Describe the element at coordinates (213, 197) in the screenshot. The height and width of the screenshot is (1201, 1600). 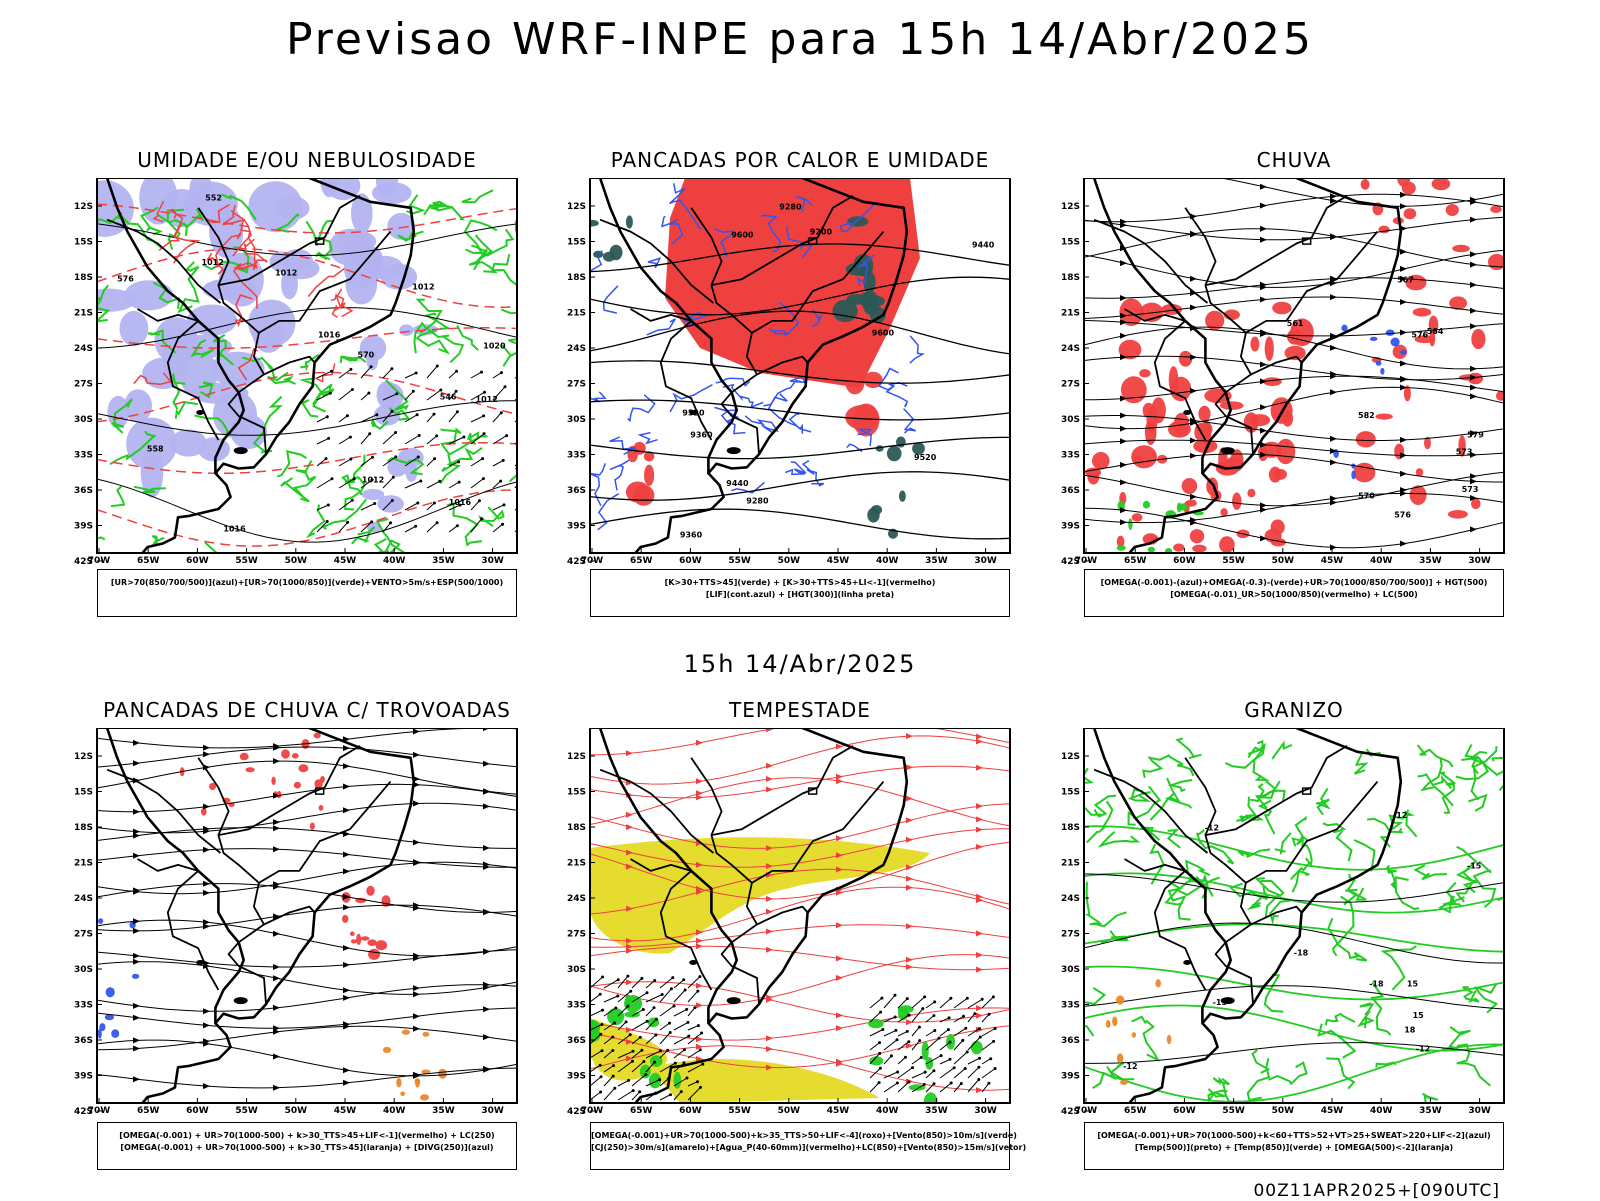
I see `contour-label: 552` at that location.